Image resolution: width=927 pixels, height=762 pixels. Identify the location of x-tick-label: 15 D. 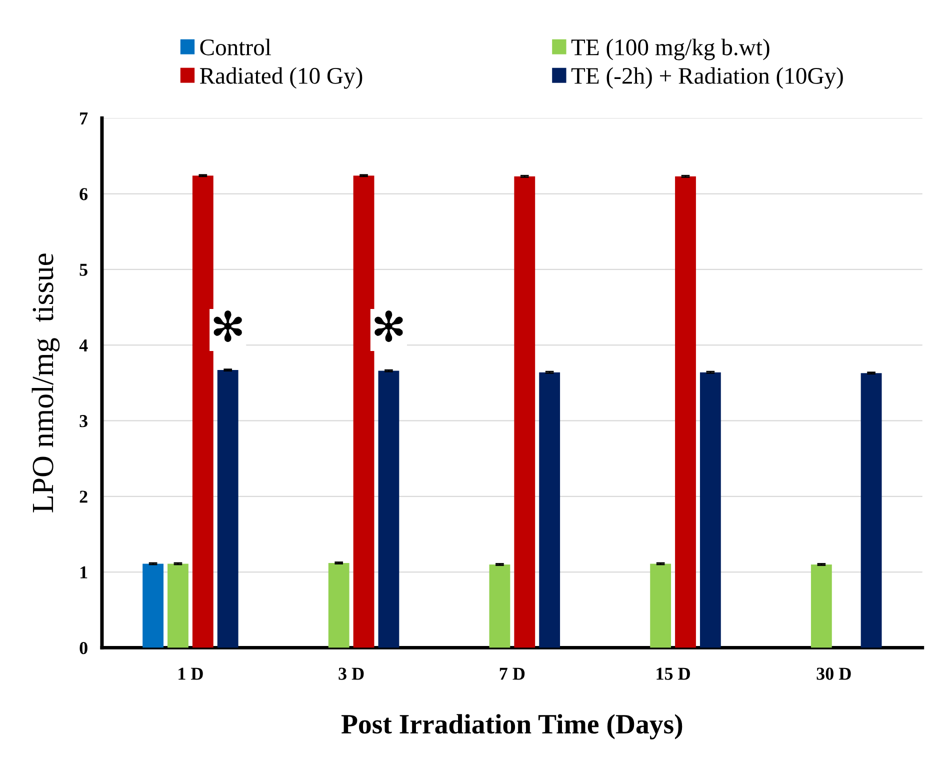
(673, 674).